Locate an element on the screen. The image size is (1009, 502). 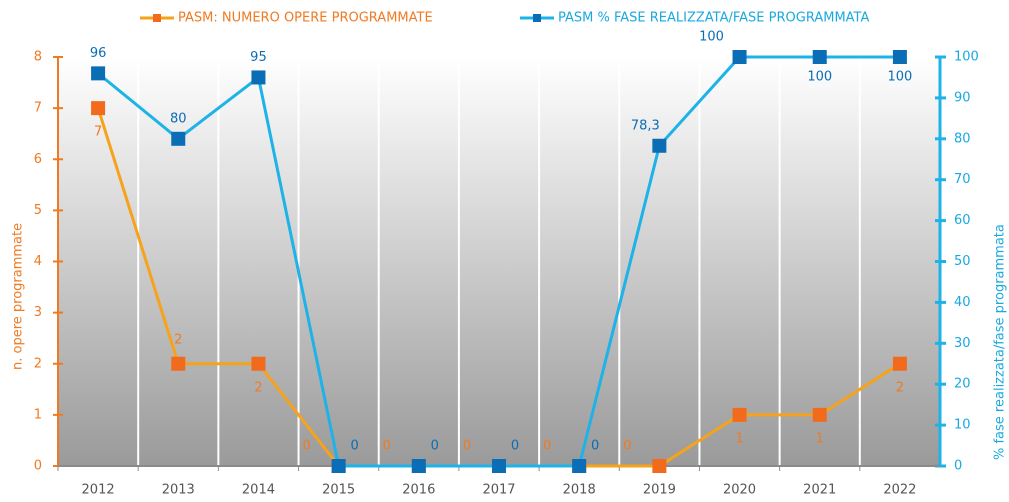
y-tick-label: 1 is located at coordinates (38, 414).